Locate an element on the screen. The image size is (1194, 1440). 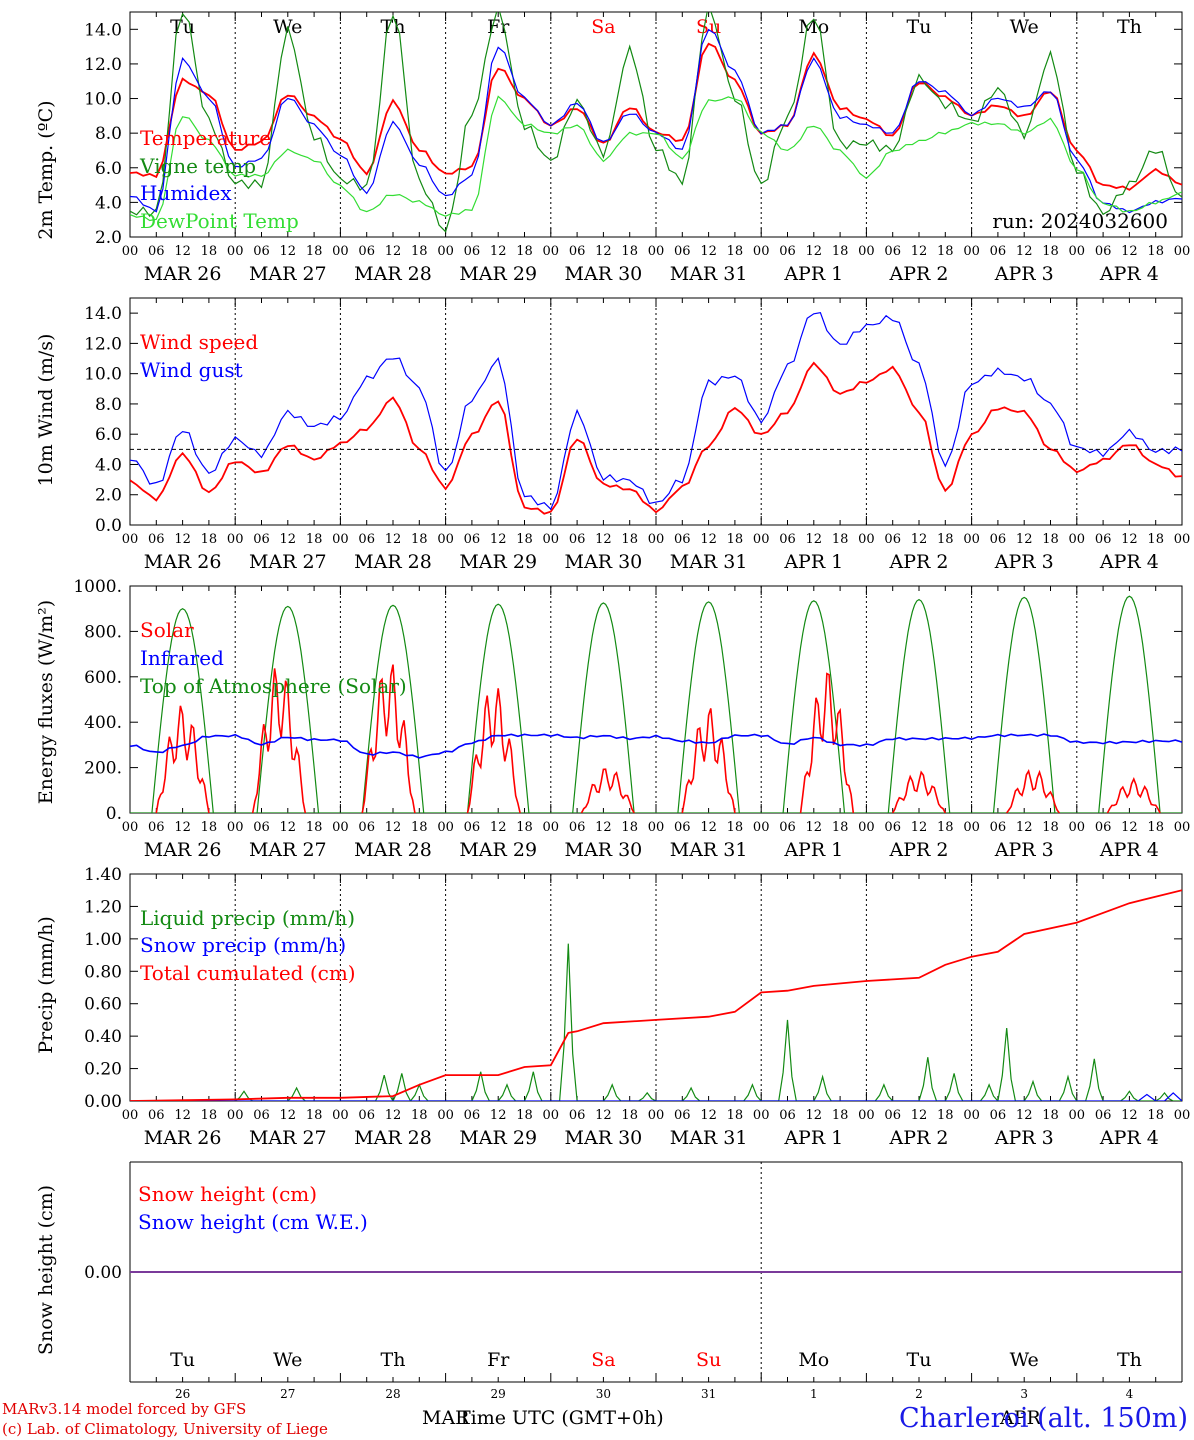
series-line-wind-gust is located at coordinates (656, 411).